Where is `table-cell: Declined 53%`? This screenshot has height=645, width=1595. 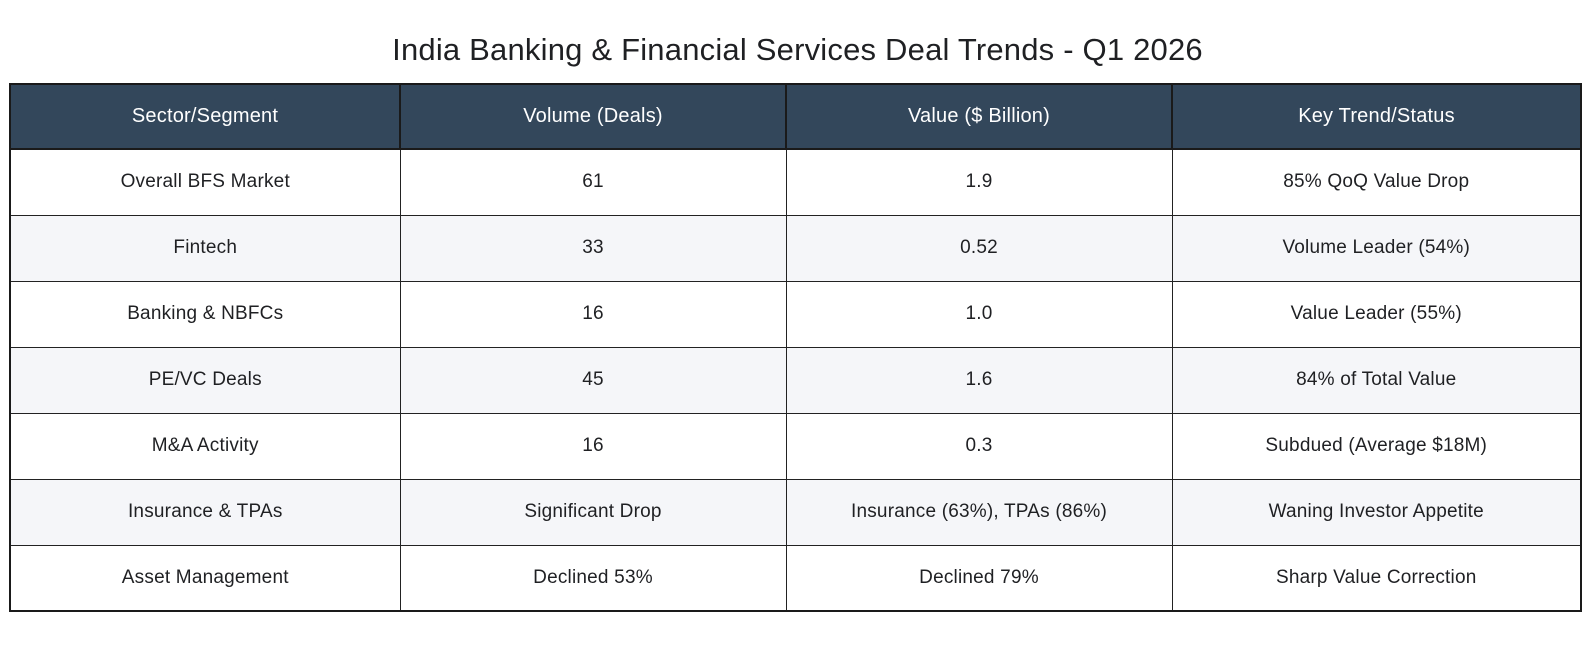
table-cell: Declined 53% is located at coordinates (593, 578).